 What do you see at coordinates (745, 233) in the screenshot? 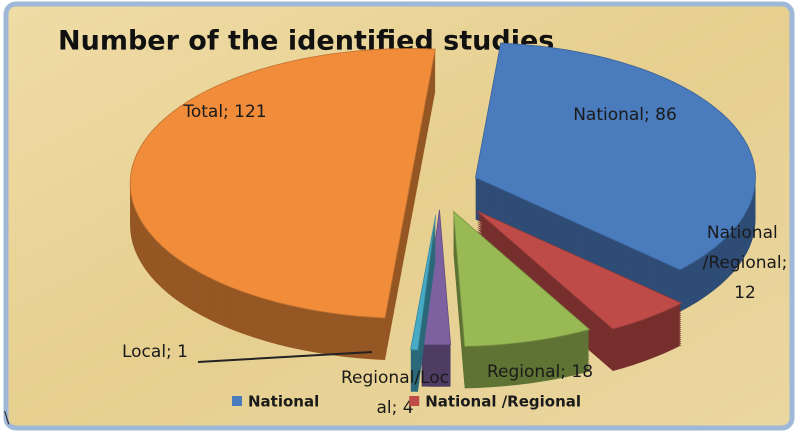
I see `label-line: National` at bounding box center [745, 233].